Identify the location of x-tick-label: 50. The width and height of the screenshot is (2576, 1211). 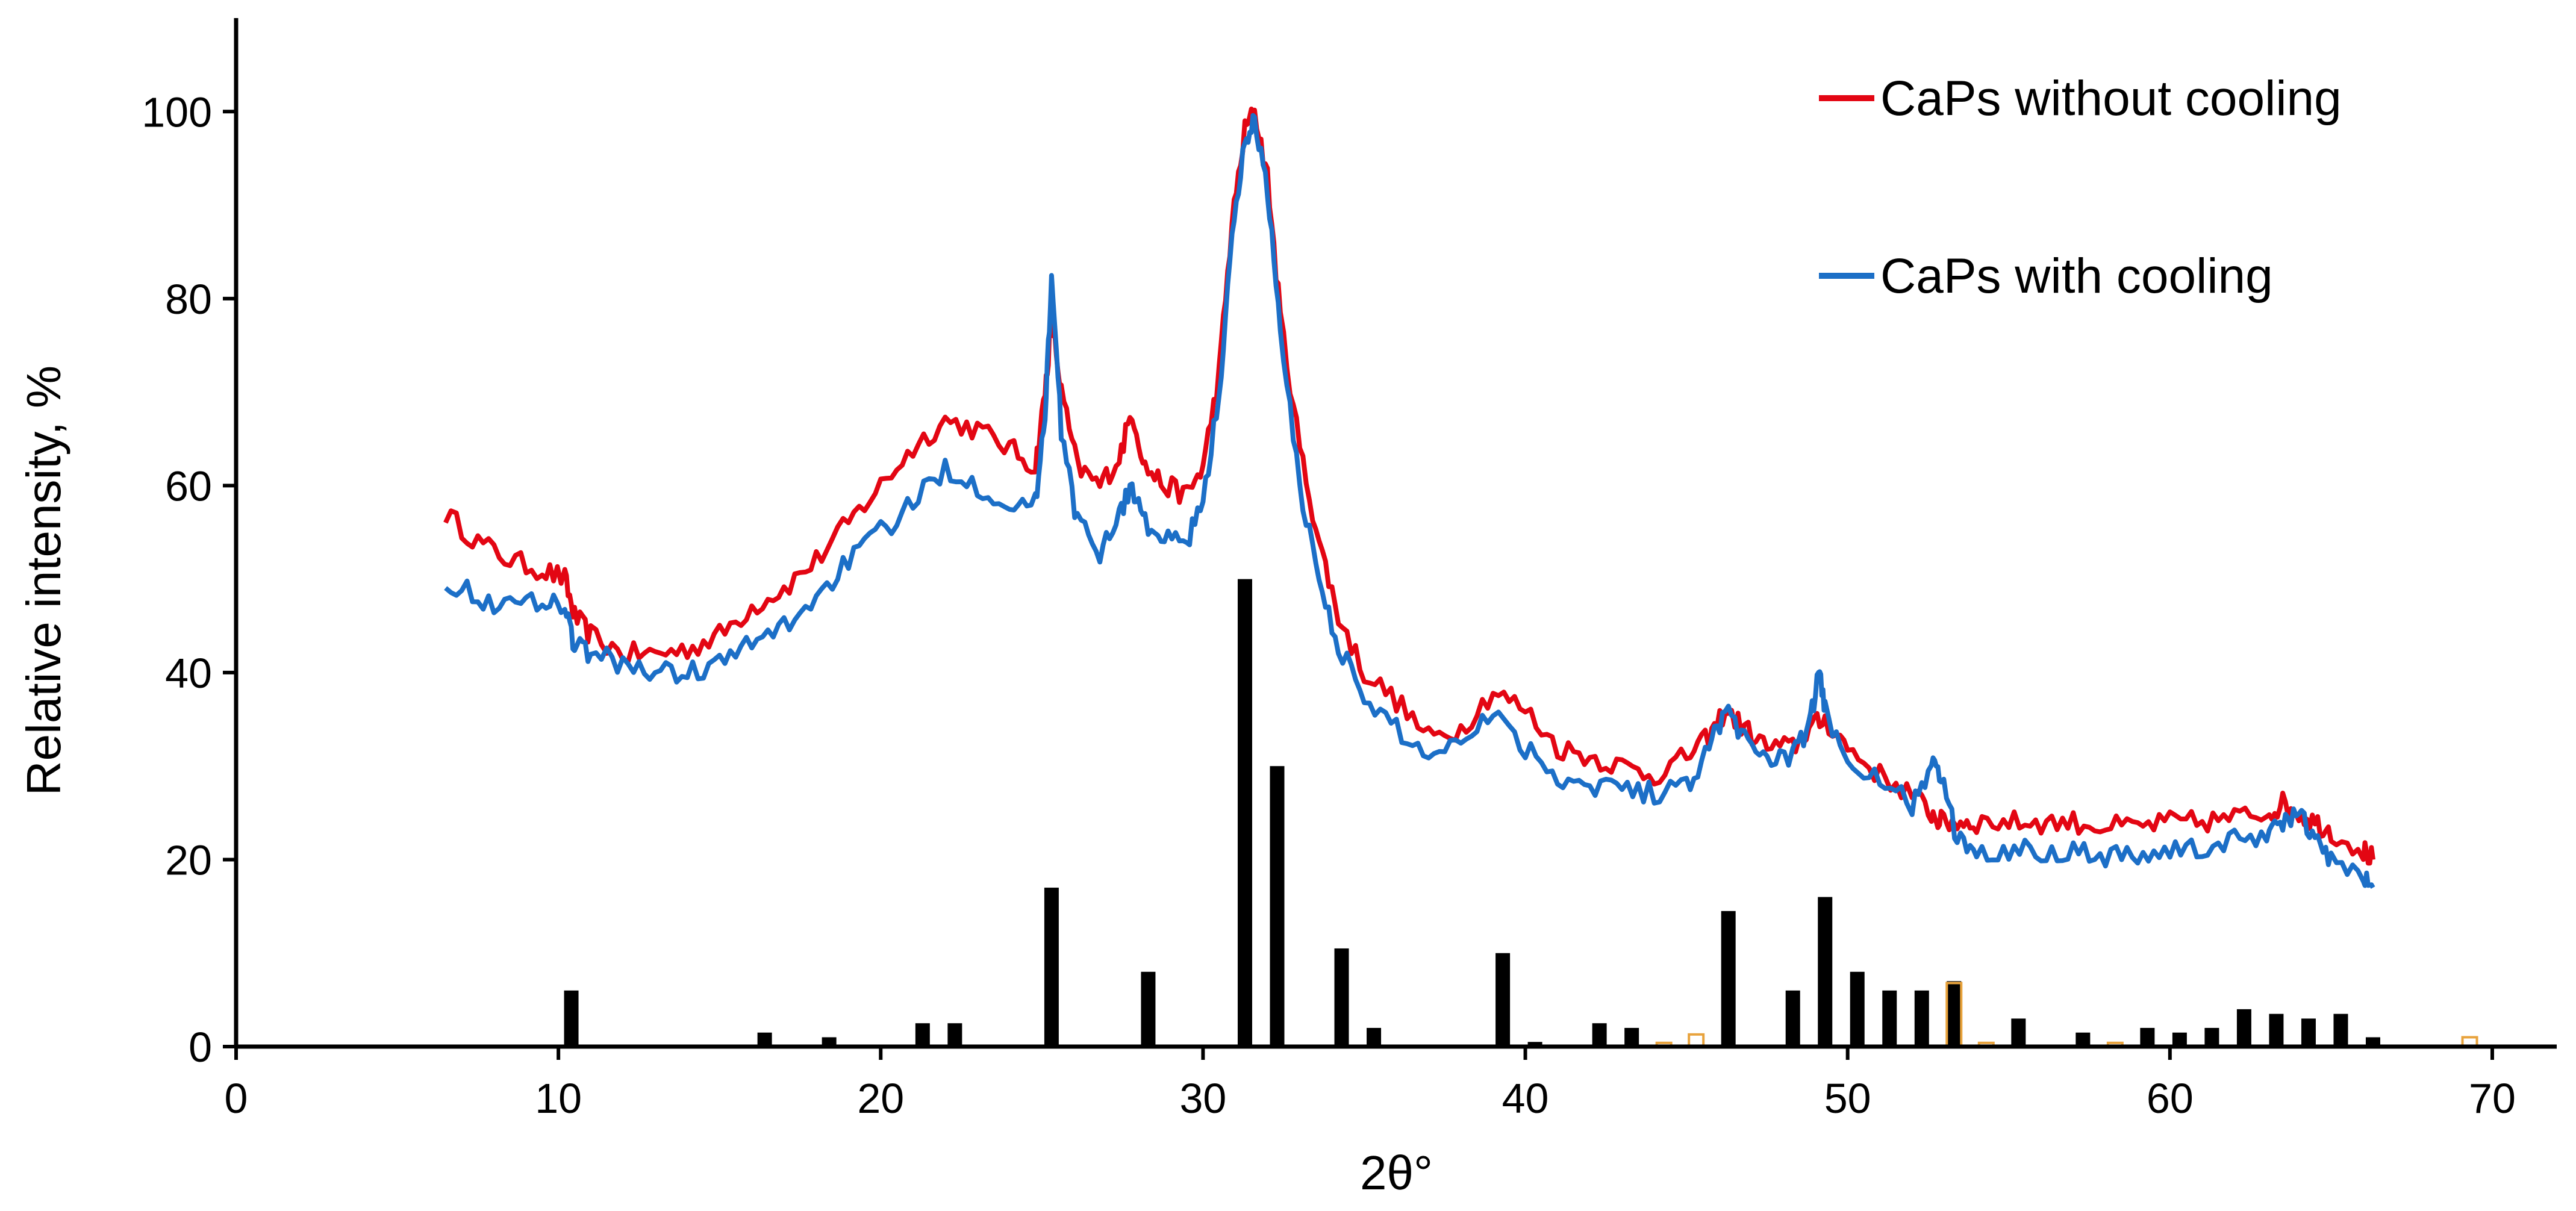
(1847, 1098).